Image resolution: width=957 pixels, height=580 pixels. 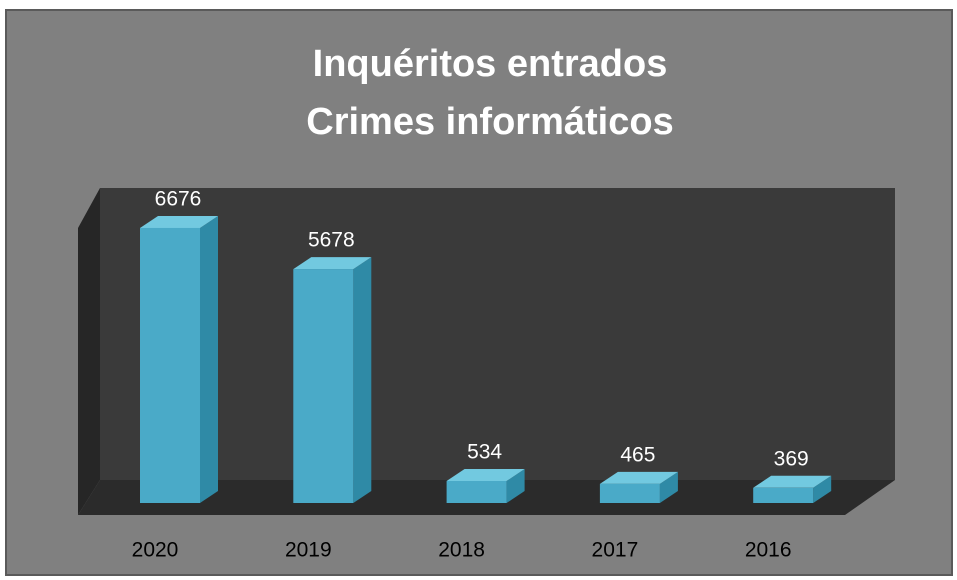 What do you see at coordinates (615, 550) in the screenshot?
I see `x-tick-label: 2017` at bounding box center [615, 550].